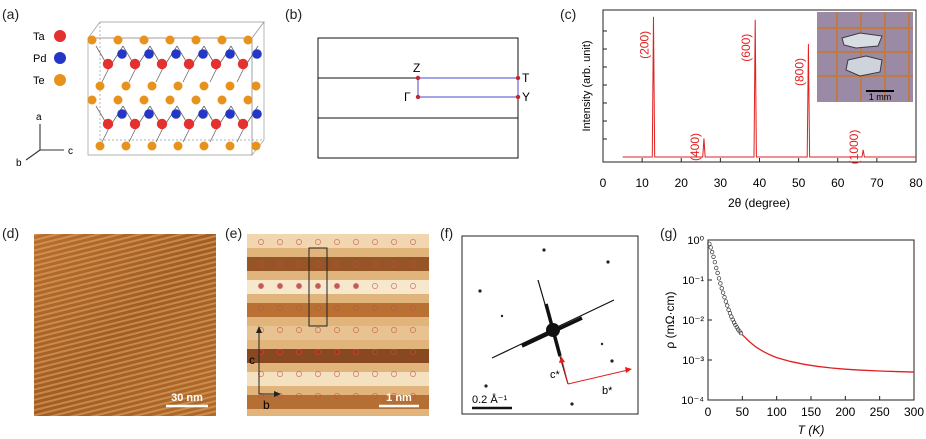 The height and width of the screenshot is (439, 926). Describe the element at coordinates (526, 78) in the screenshot. I see `label-t: T` at that location.